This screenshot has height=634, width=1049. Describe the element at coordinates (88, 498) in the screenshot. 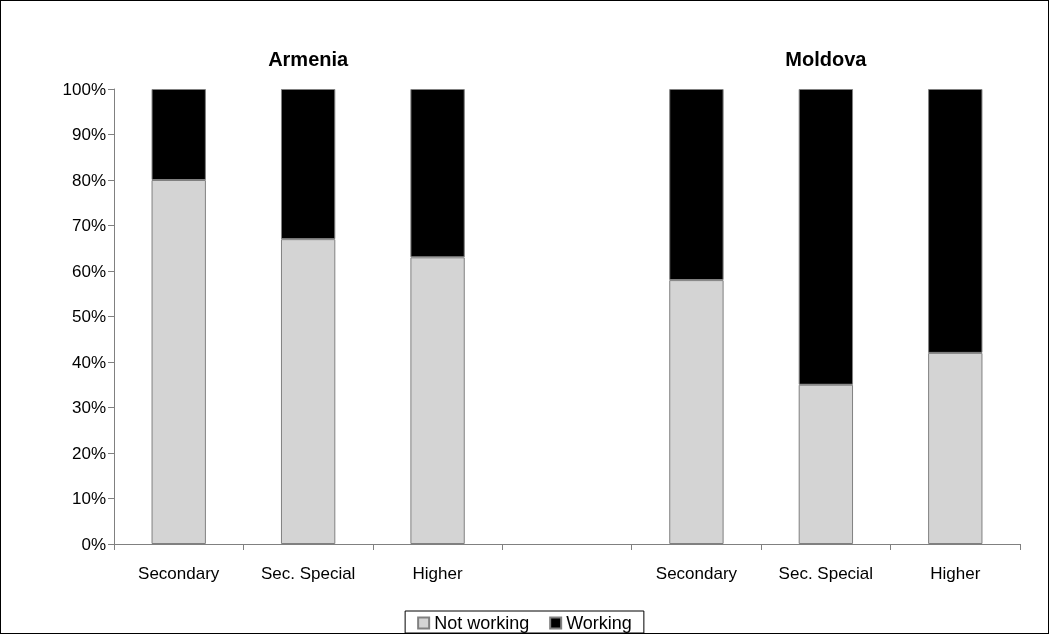

I see `y-tick-label: 10%` at that location.